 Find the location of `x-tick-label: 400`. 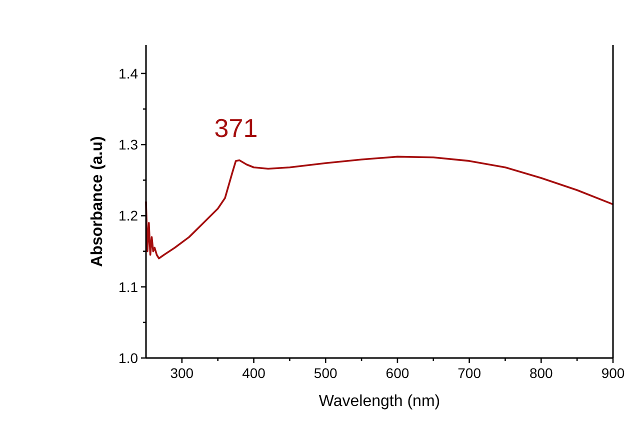

x-tick-label: 400 is located at coordinates (254, 373).